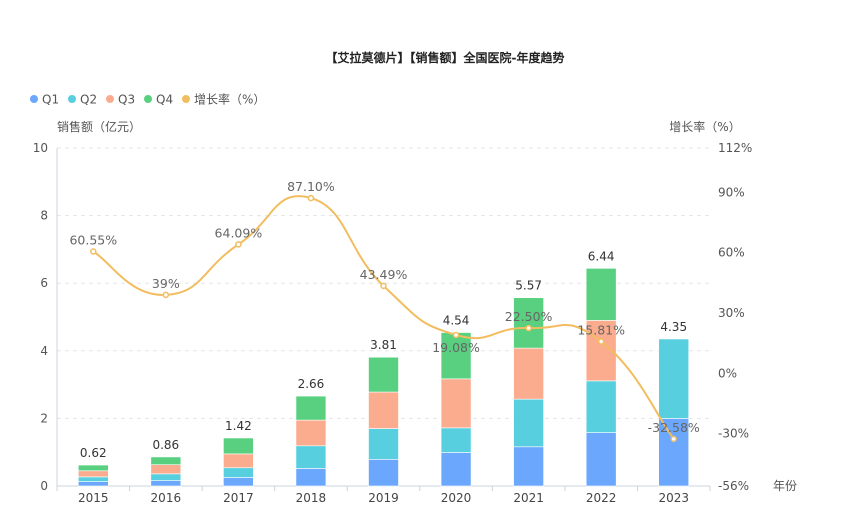 The height and width of the screenshot is (513, 841). What do you see at coordinates (528, 498) in the screenshot?
I see `x-tick-label: 2021` at bounding box center [528, 498].